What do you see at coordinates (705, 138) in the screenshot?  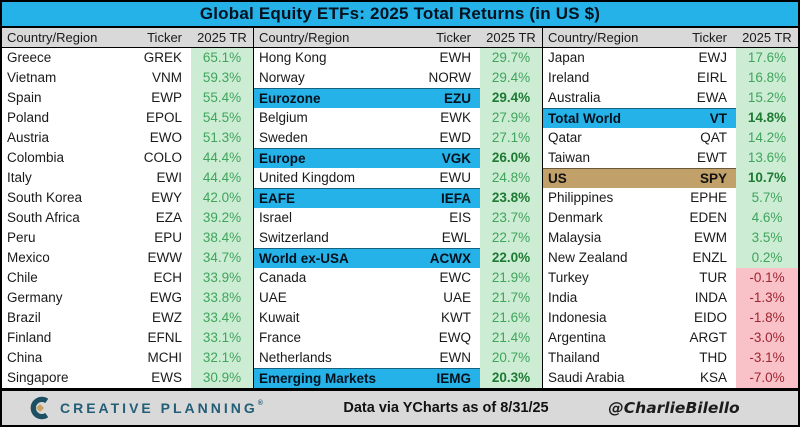 I see `ticker-cell: QAT` at bounding box center [705, 138].